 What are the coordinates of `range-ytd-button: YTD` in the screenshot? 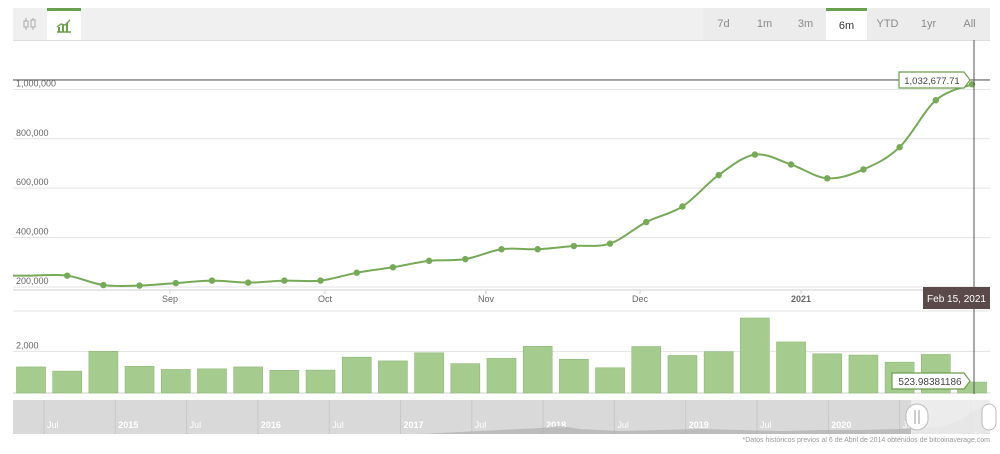 It's located at (887, 24).